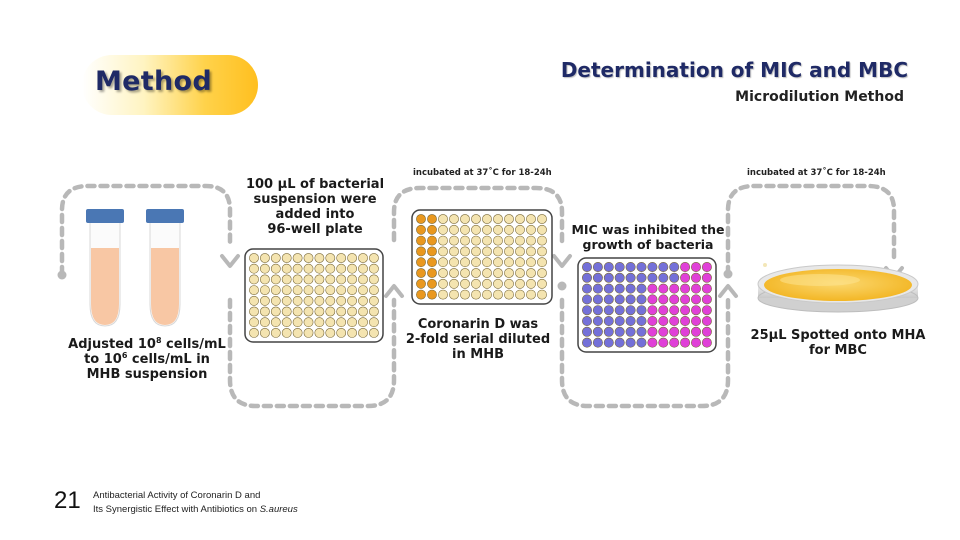 The height and width of the screenshot is (540, 960). Describe the element at coordinates (728, 291) in the screenshot. I see `arrow-up-icon` at that location.